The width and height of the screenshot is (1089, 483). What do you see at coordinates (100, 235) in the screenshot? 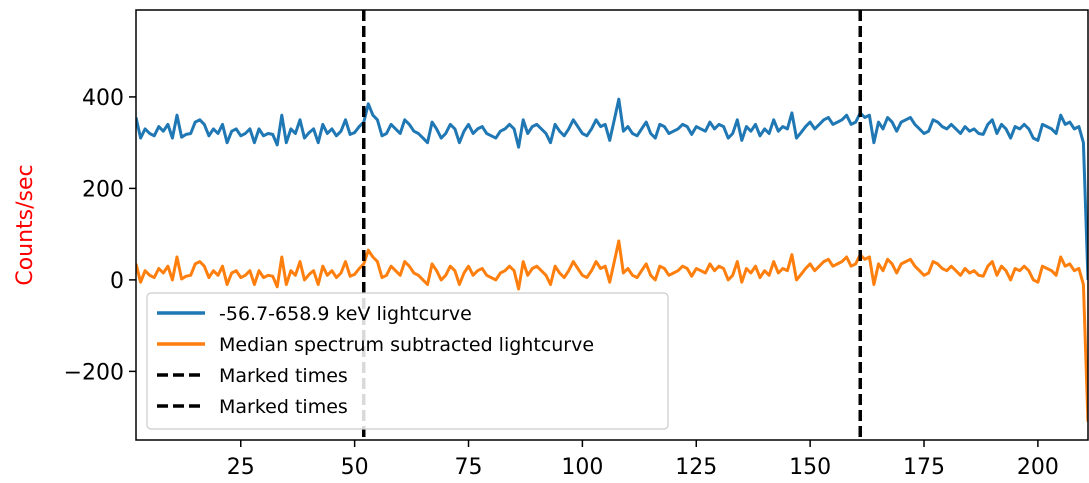
I see `y-axis: −200 0 200 400` at bounding box center [100, 235].